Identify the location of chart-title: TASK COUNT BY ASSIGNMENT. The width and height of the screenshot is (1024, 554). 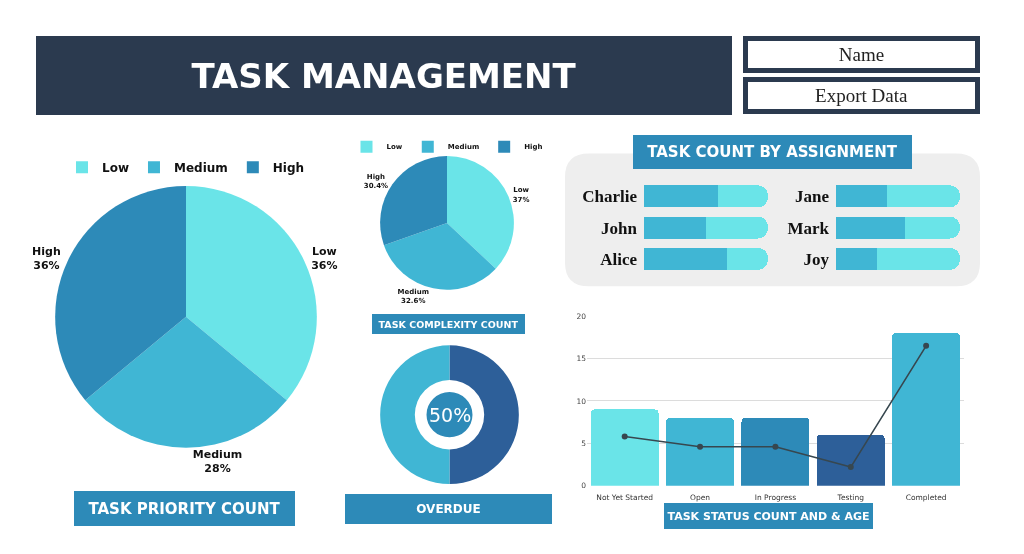
(772, 152).